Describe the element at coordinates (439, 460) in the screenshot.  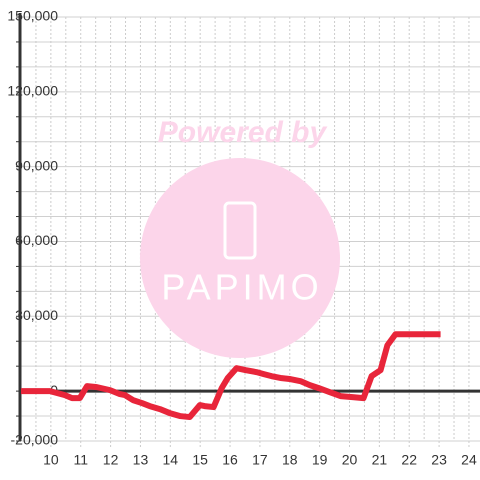
I see `x-tick-label: 23` at that location.